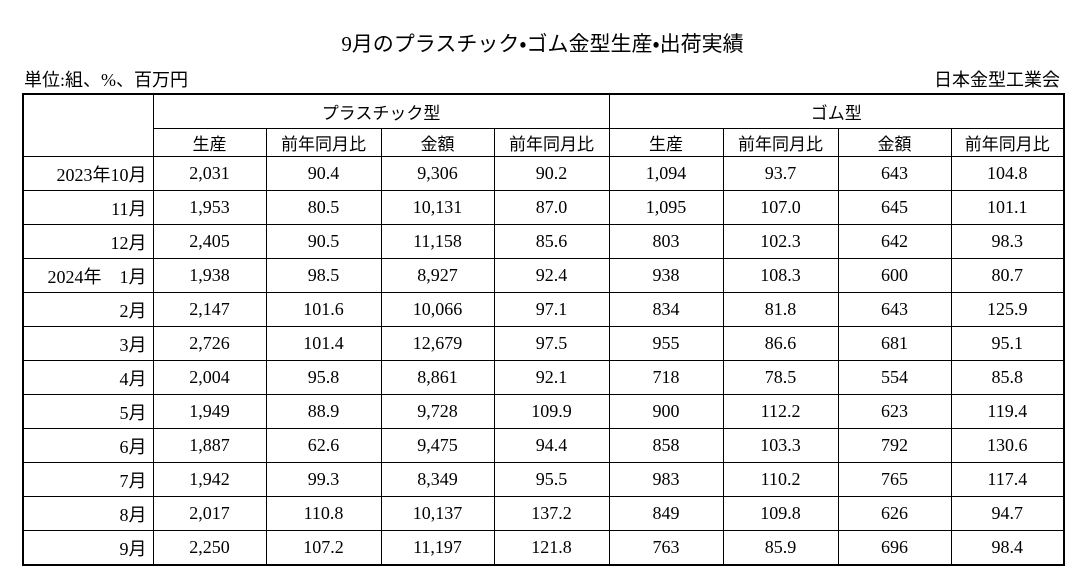 This screenshot has height=587, width=1085. Describe the element at coordinates (894, 513) in the screenshot. I see `cell: 626` at that location.